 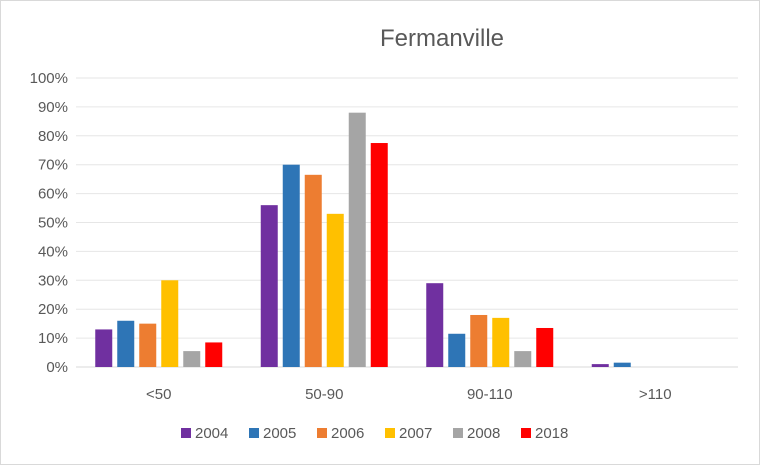 What do you see at coordinates (483, 433) in the screenshot?
I see `legend-label-2008: 2008` at bounding box center [483, 433].